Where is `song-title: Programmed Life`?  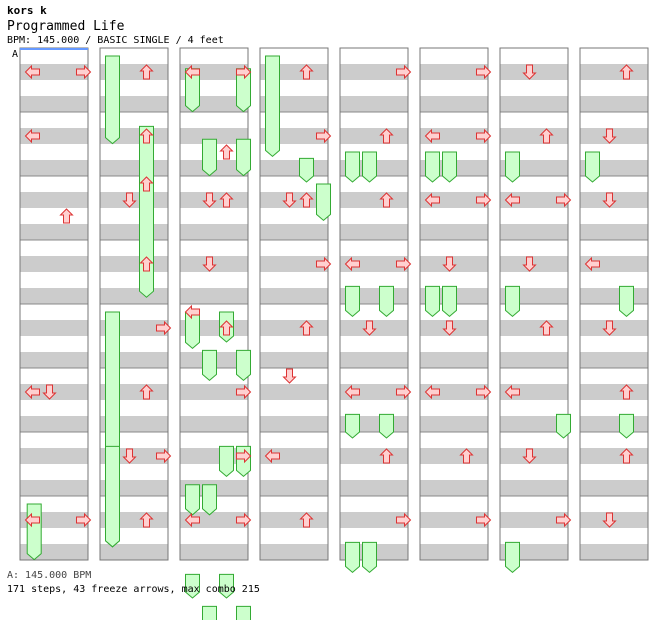
song-title: Programmed Life is located at coordinates (66, 26).